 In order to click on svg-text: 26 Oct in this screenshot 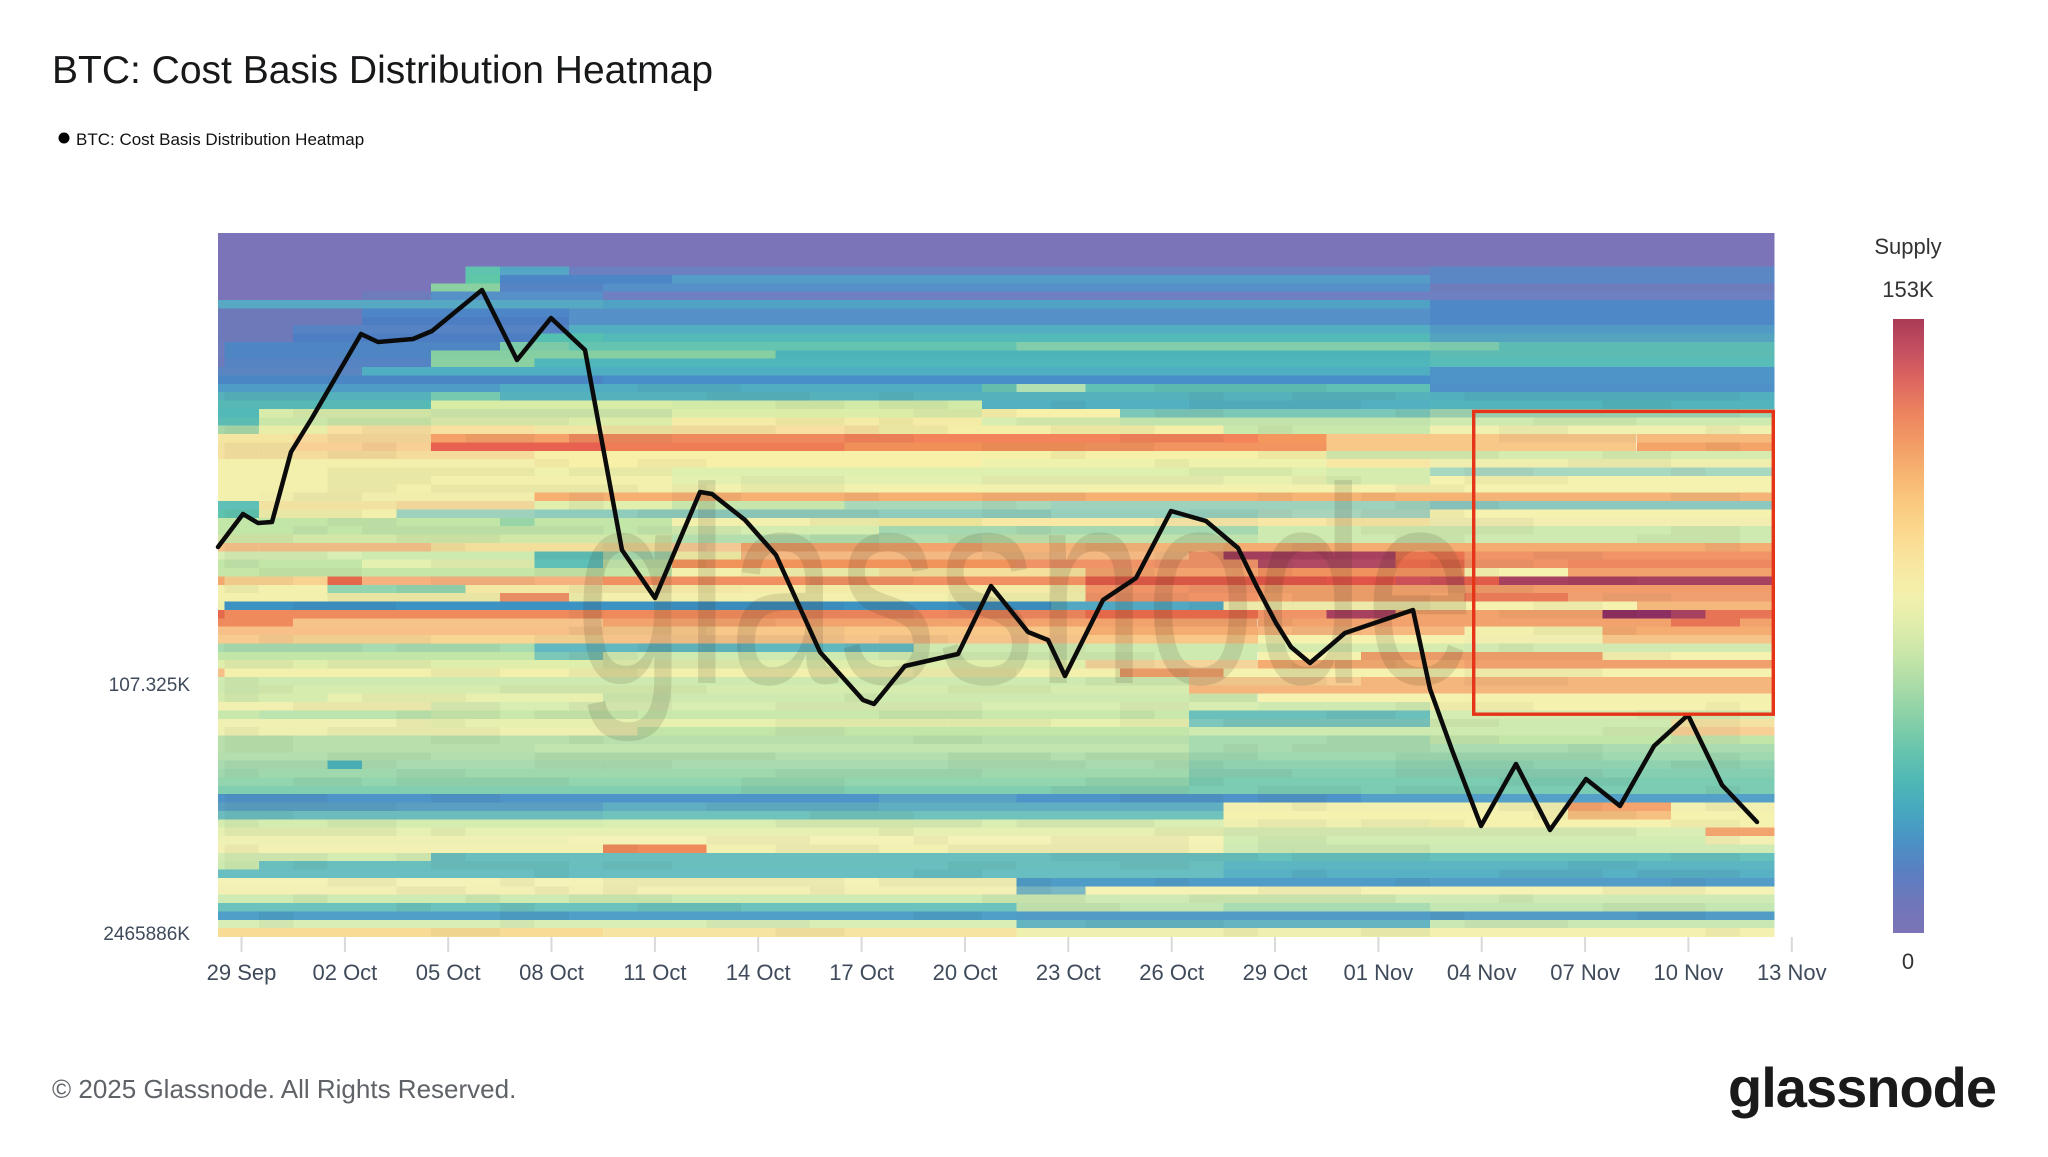, I will do `click(1171, 972)`.